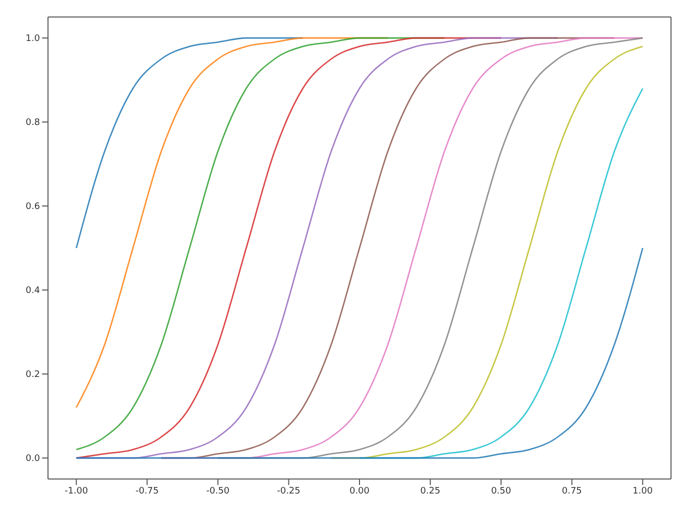  Describe the element at coordinates (147, 491) in the screenshot. I see `x-tick-label: -0.75` at that location.